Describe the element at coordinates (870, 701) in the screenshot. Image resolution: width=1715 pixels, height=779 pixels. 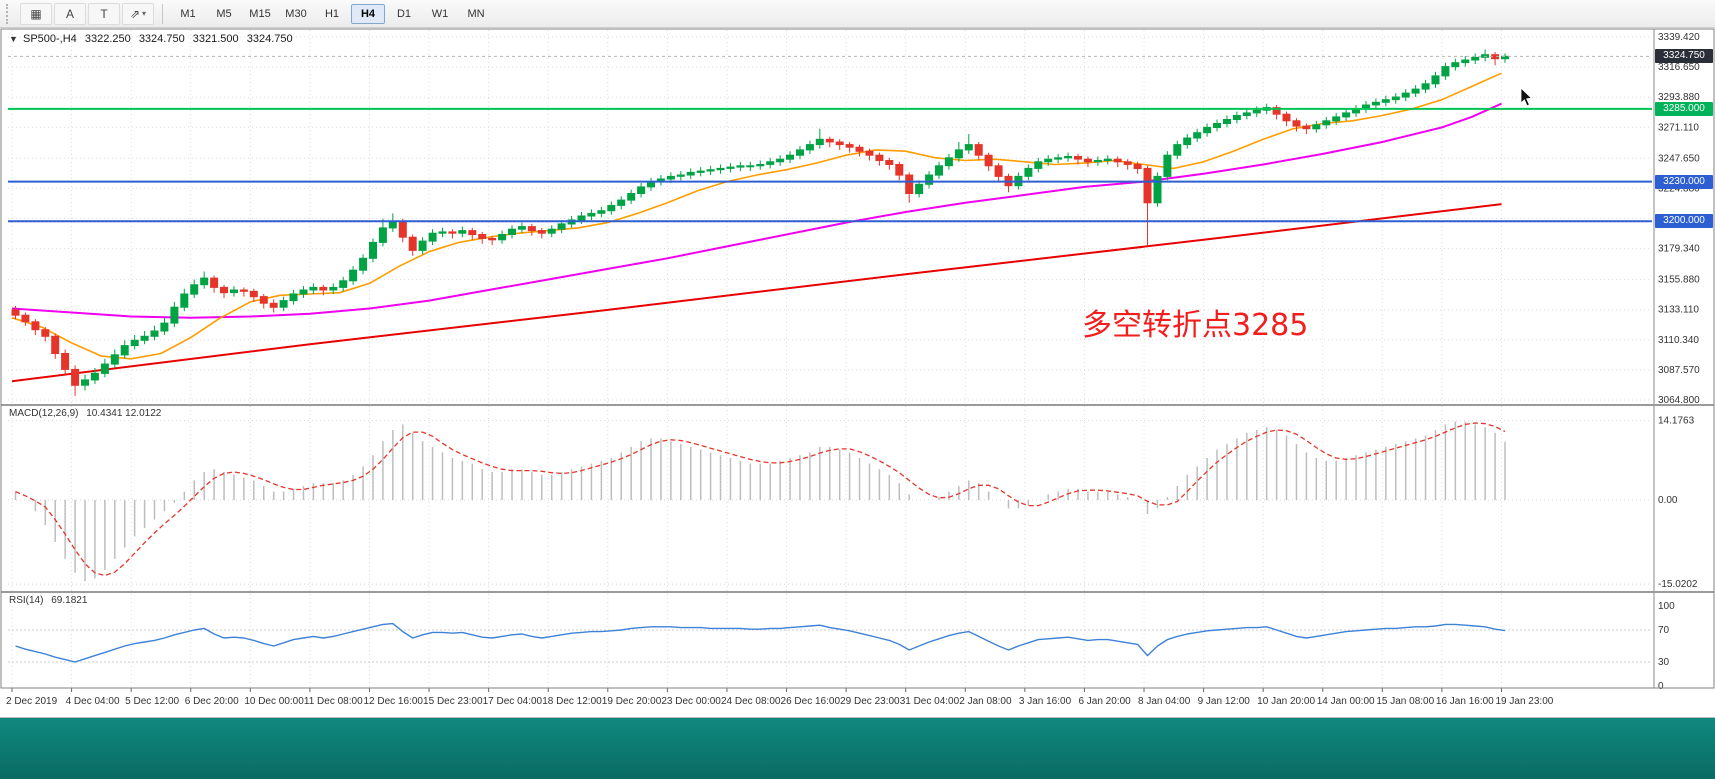
I see `time-label: 29 Dec 23:00` at that location.